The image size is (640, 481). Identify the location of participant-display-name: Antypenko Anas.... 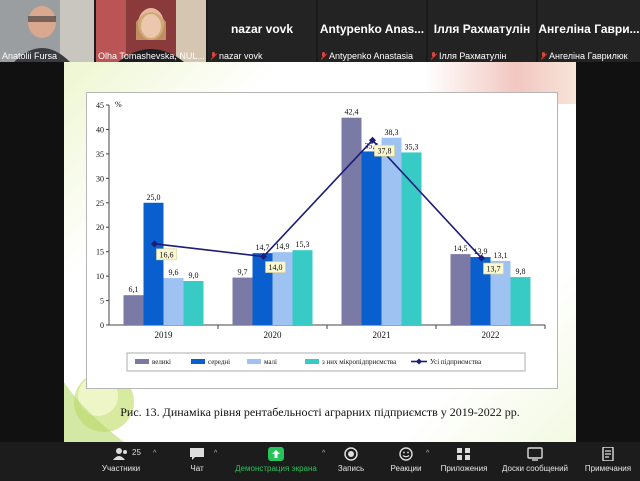
(372, 29).